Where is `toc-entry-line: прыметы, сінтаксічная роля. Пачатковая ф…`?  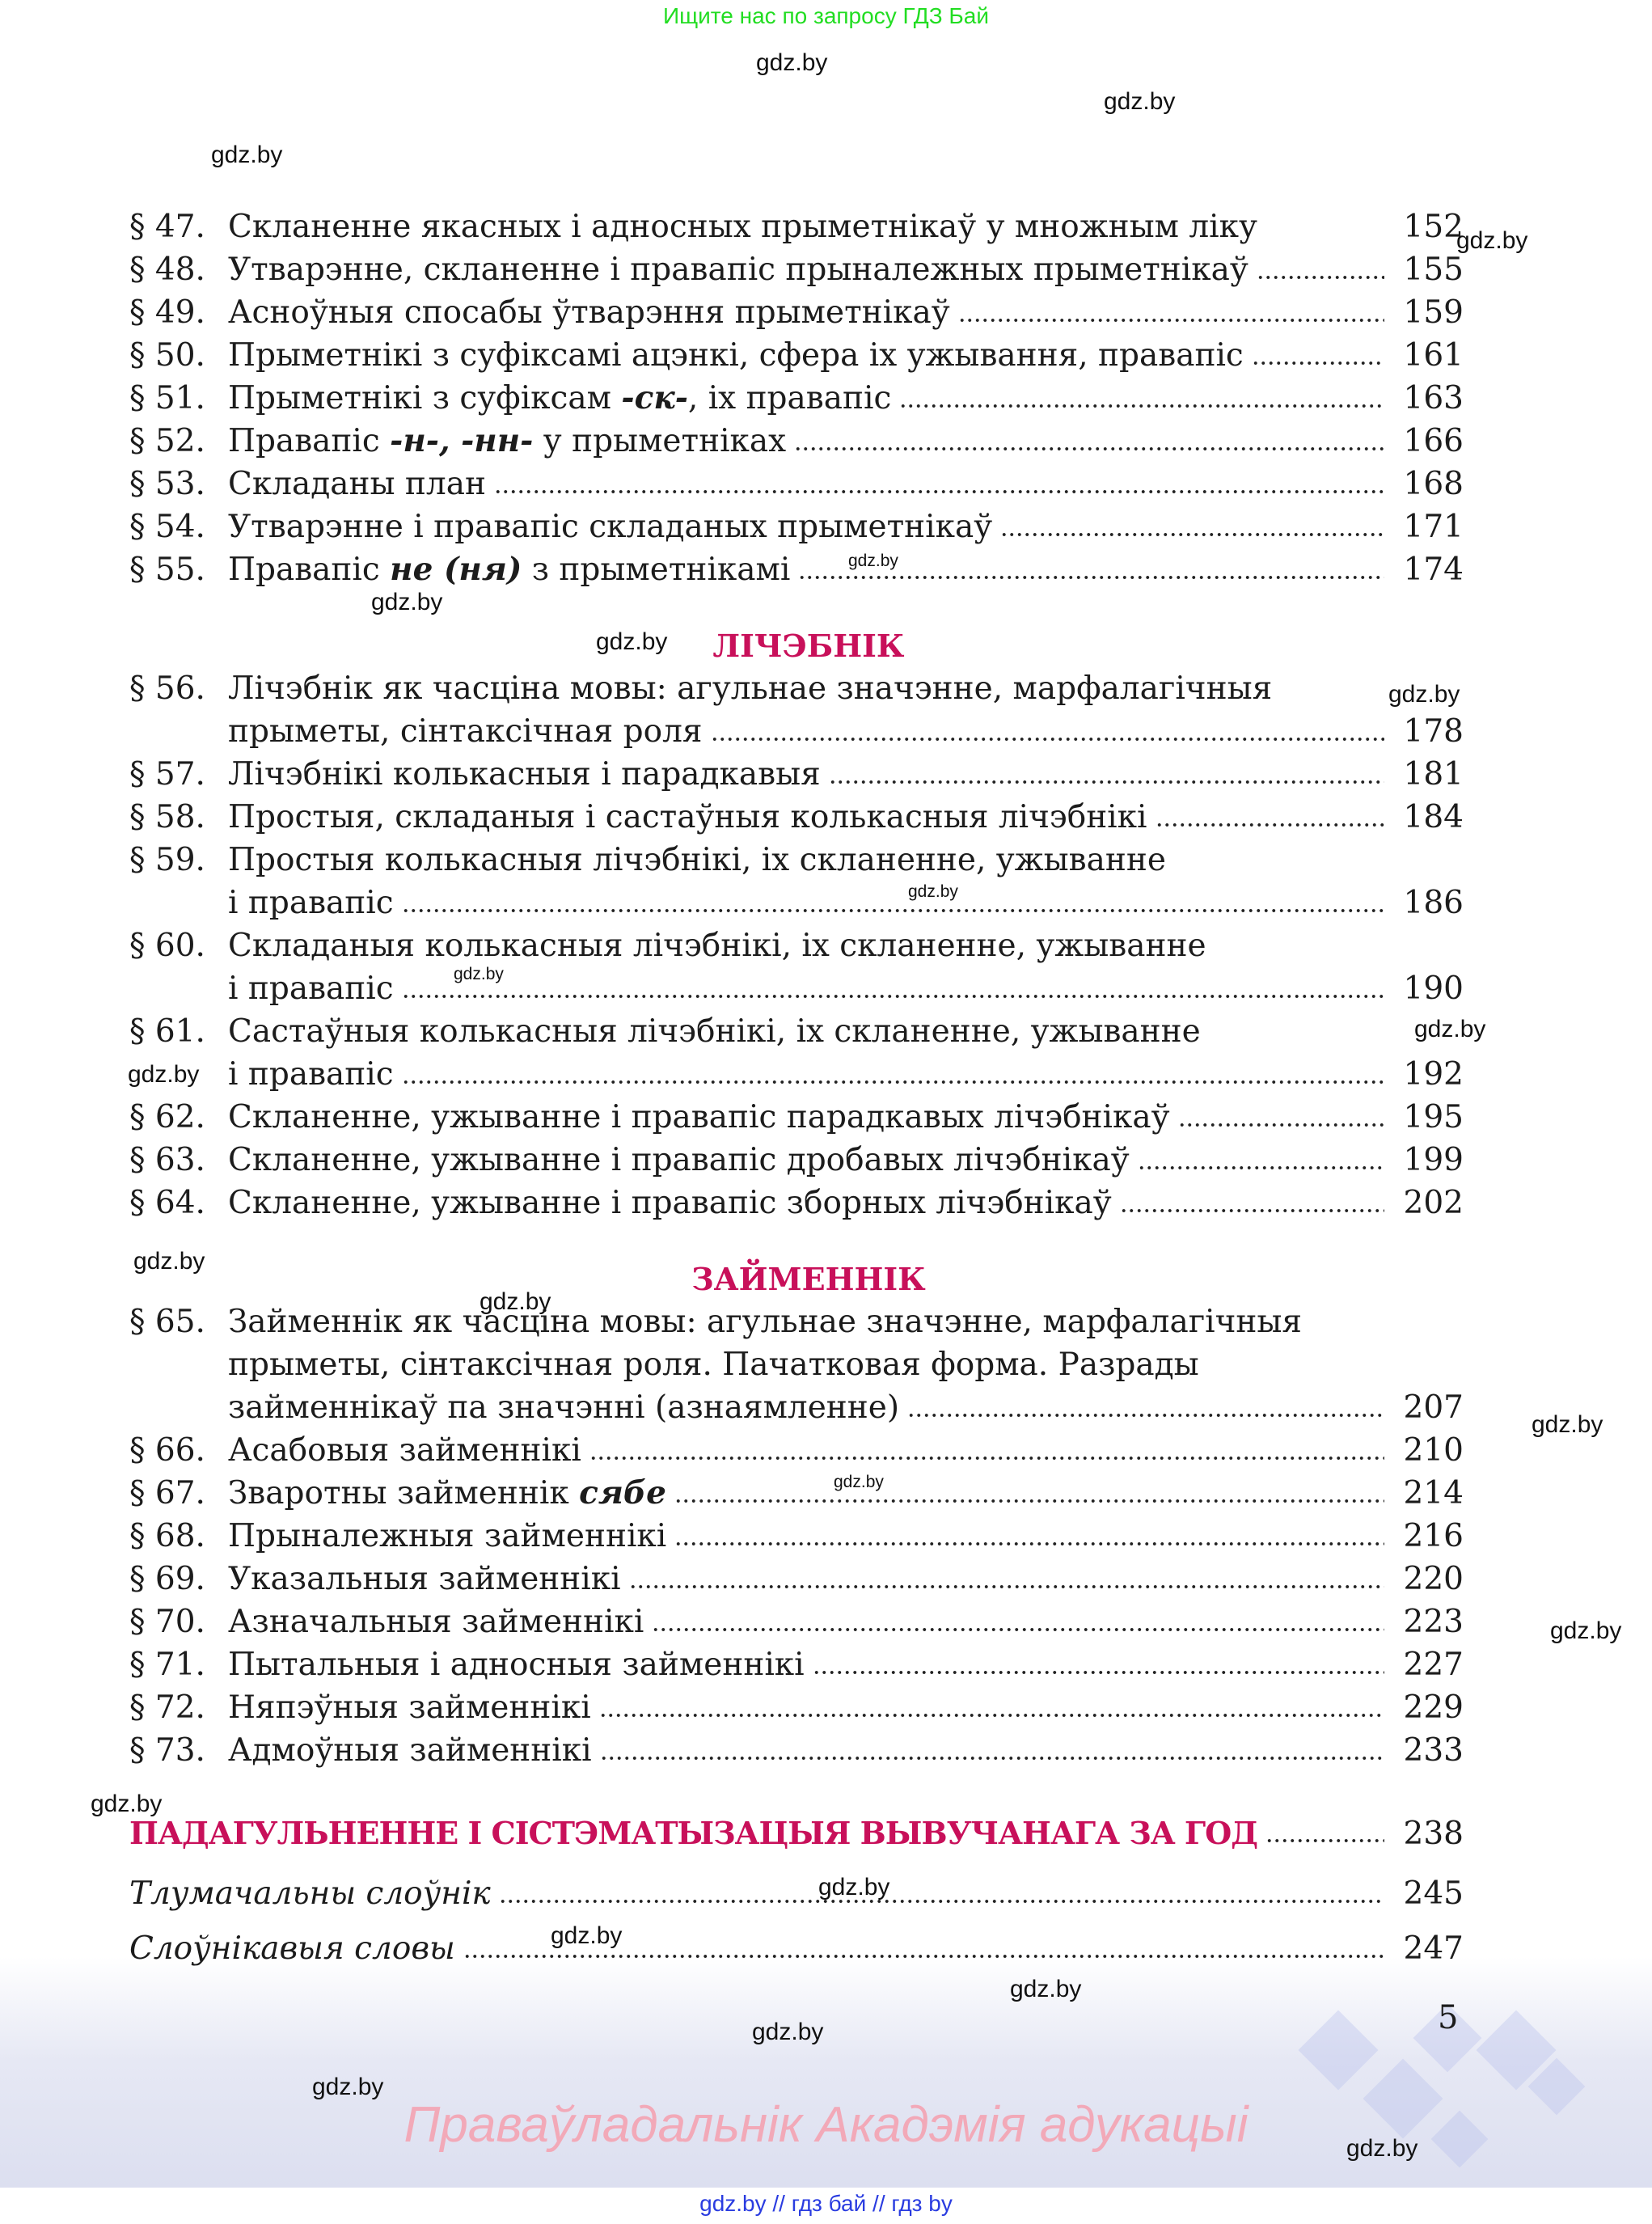
toc-entry-line: прыметы, сінтаксічная роля. Пачатковая ф… is located at coordinates (796, 1364).